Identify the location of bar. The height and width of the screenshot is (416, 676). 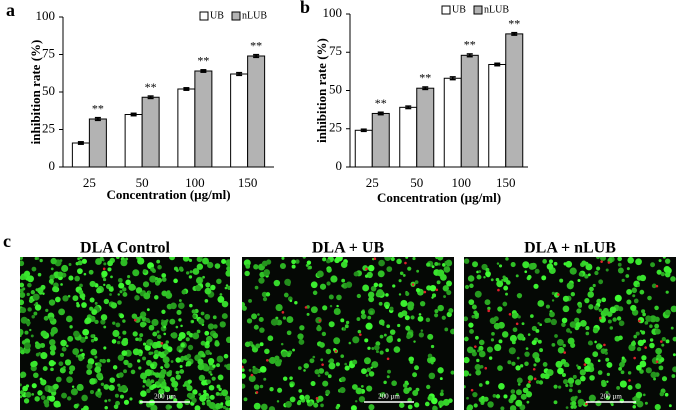
(186, 128).